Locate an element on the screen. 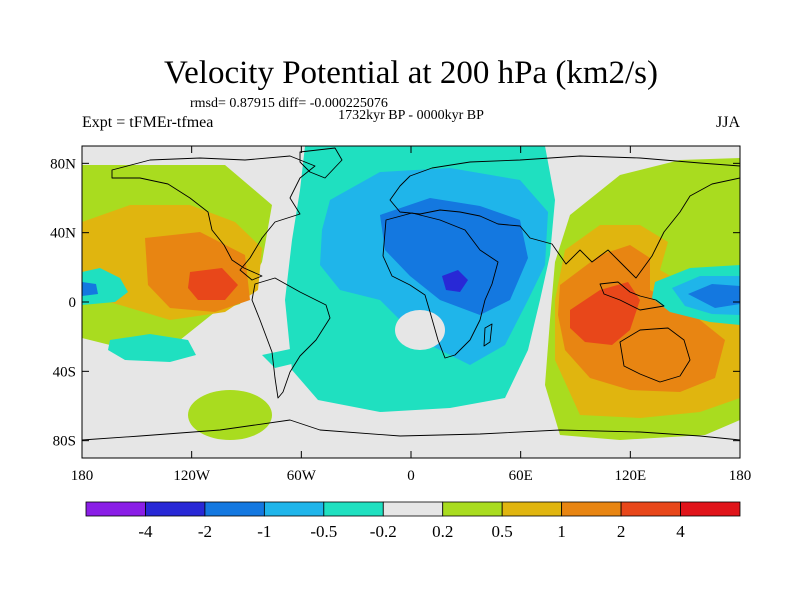 Image resolution: width=800 pixels, height=600 pixels. y-tick-label-3: 40S is located at coordinates (64, 372).